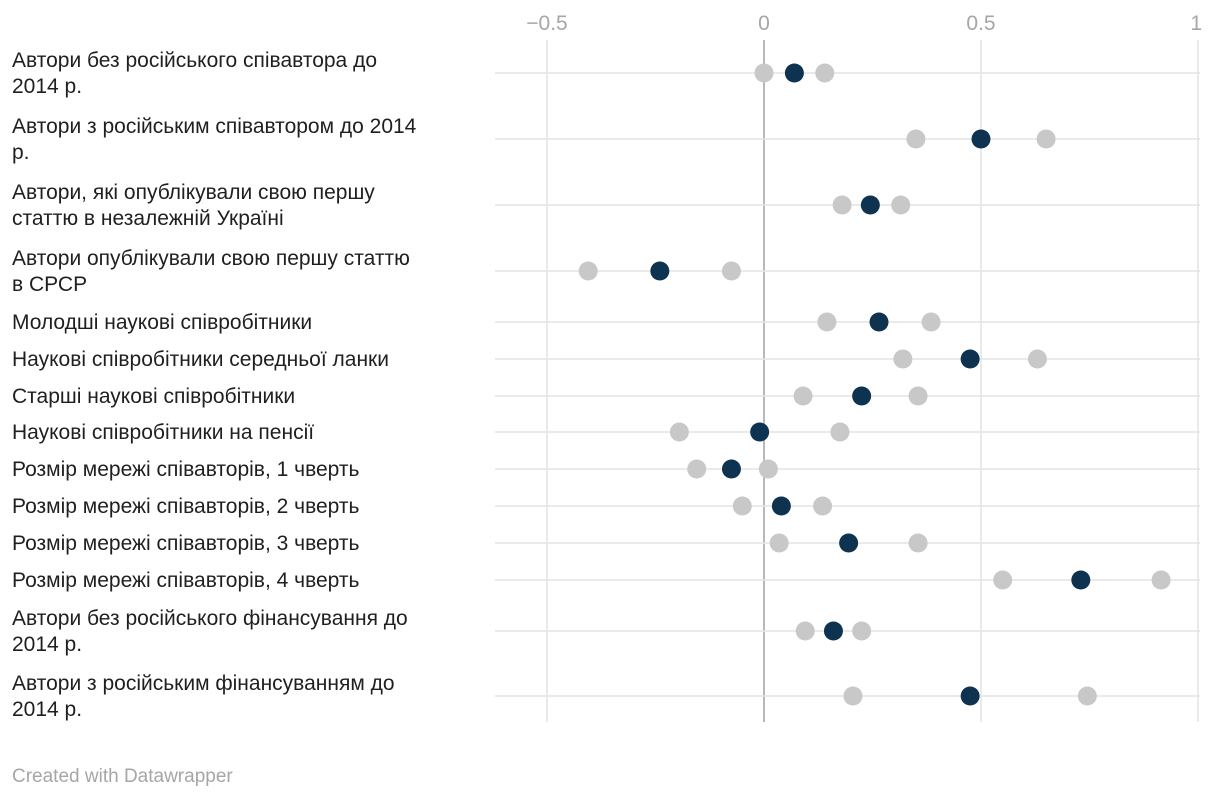 The width and height of the screenshot is (1220, 802). I want to click on row-label: Наукові співробітники середньої ланки, so click(200, 359).